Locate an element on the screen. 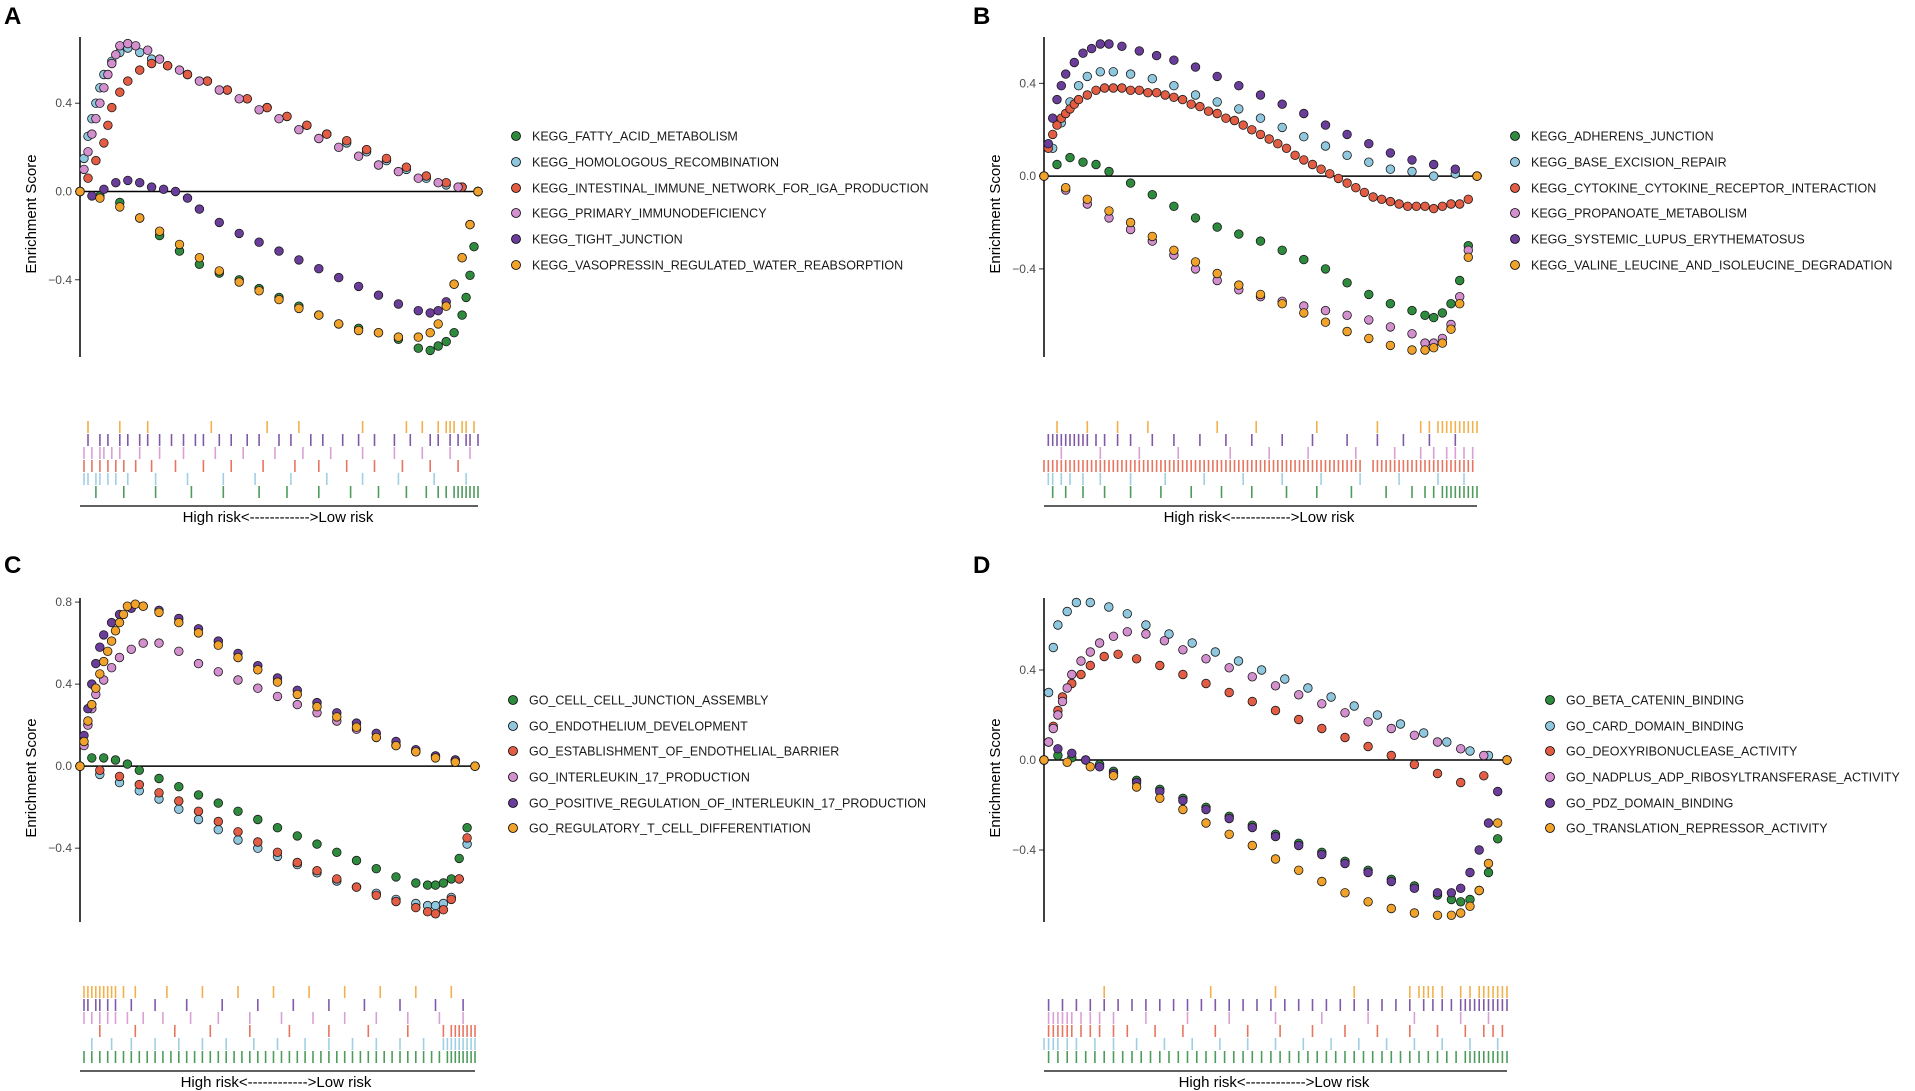  x-axis-label: High risk<------------>Low risk is located at coordinates (278, 517).